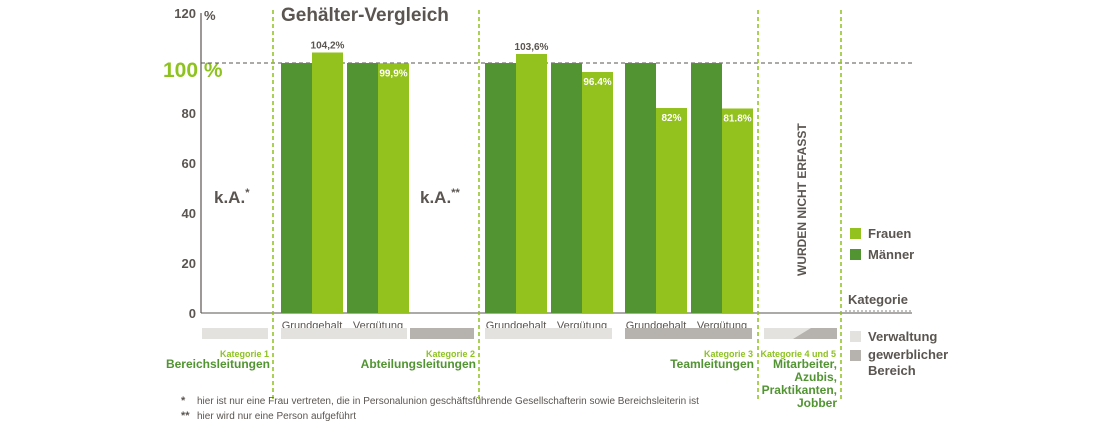  I want to click on cat4-name-3: Praktikanten,, so click(799, 390).